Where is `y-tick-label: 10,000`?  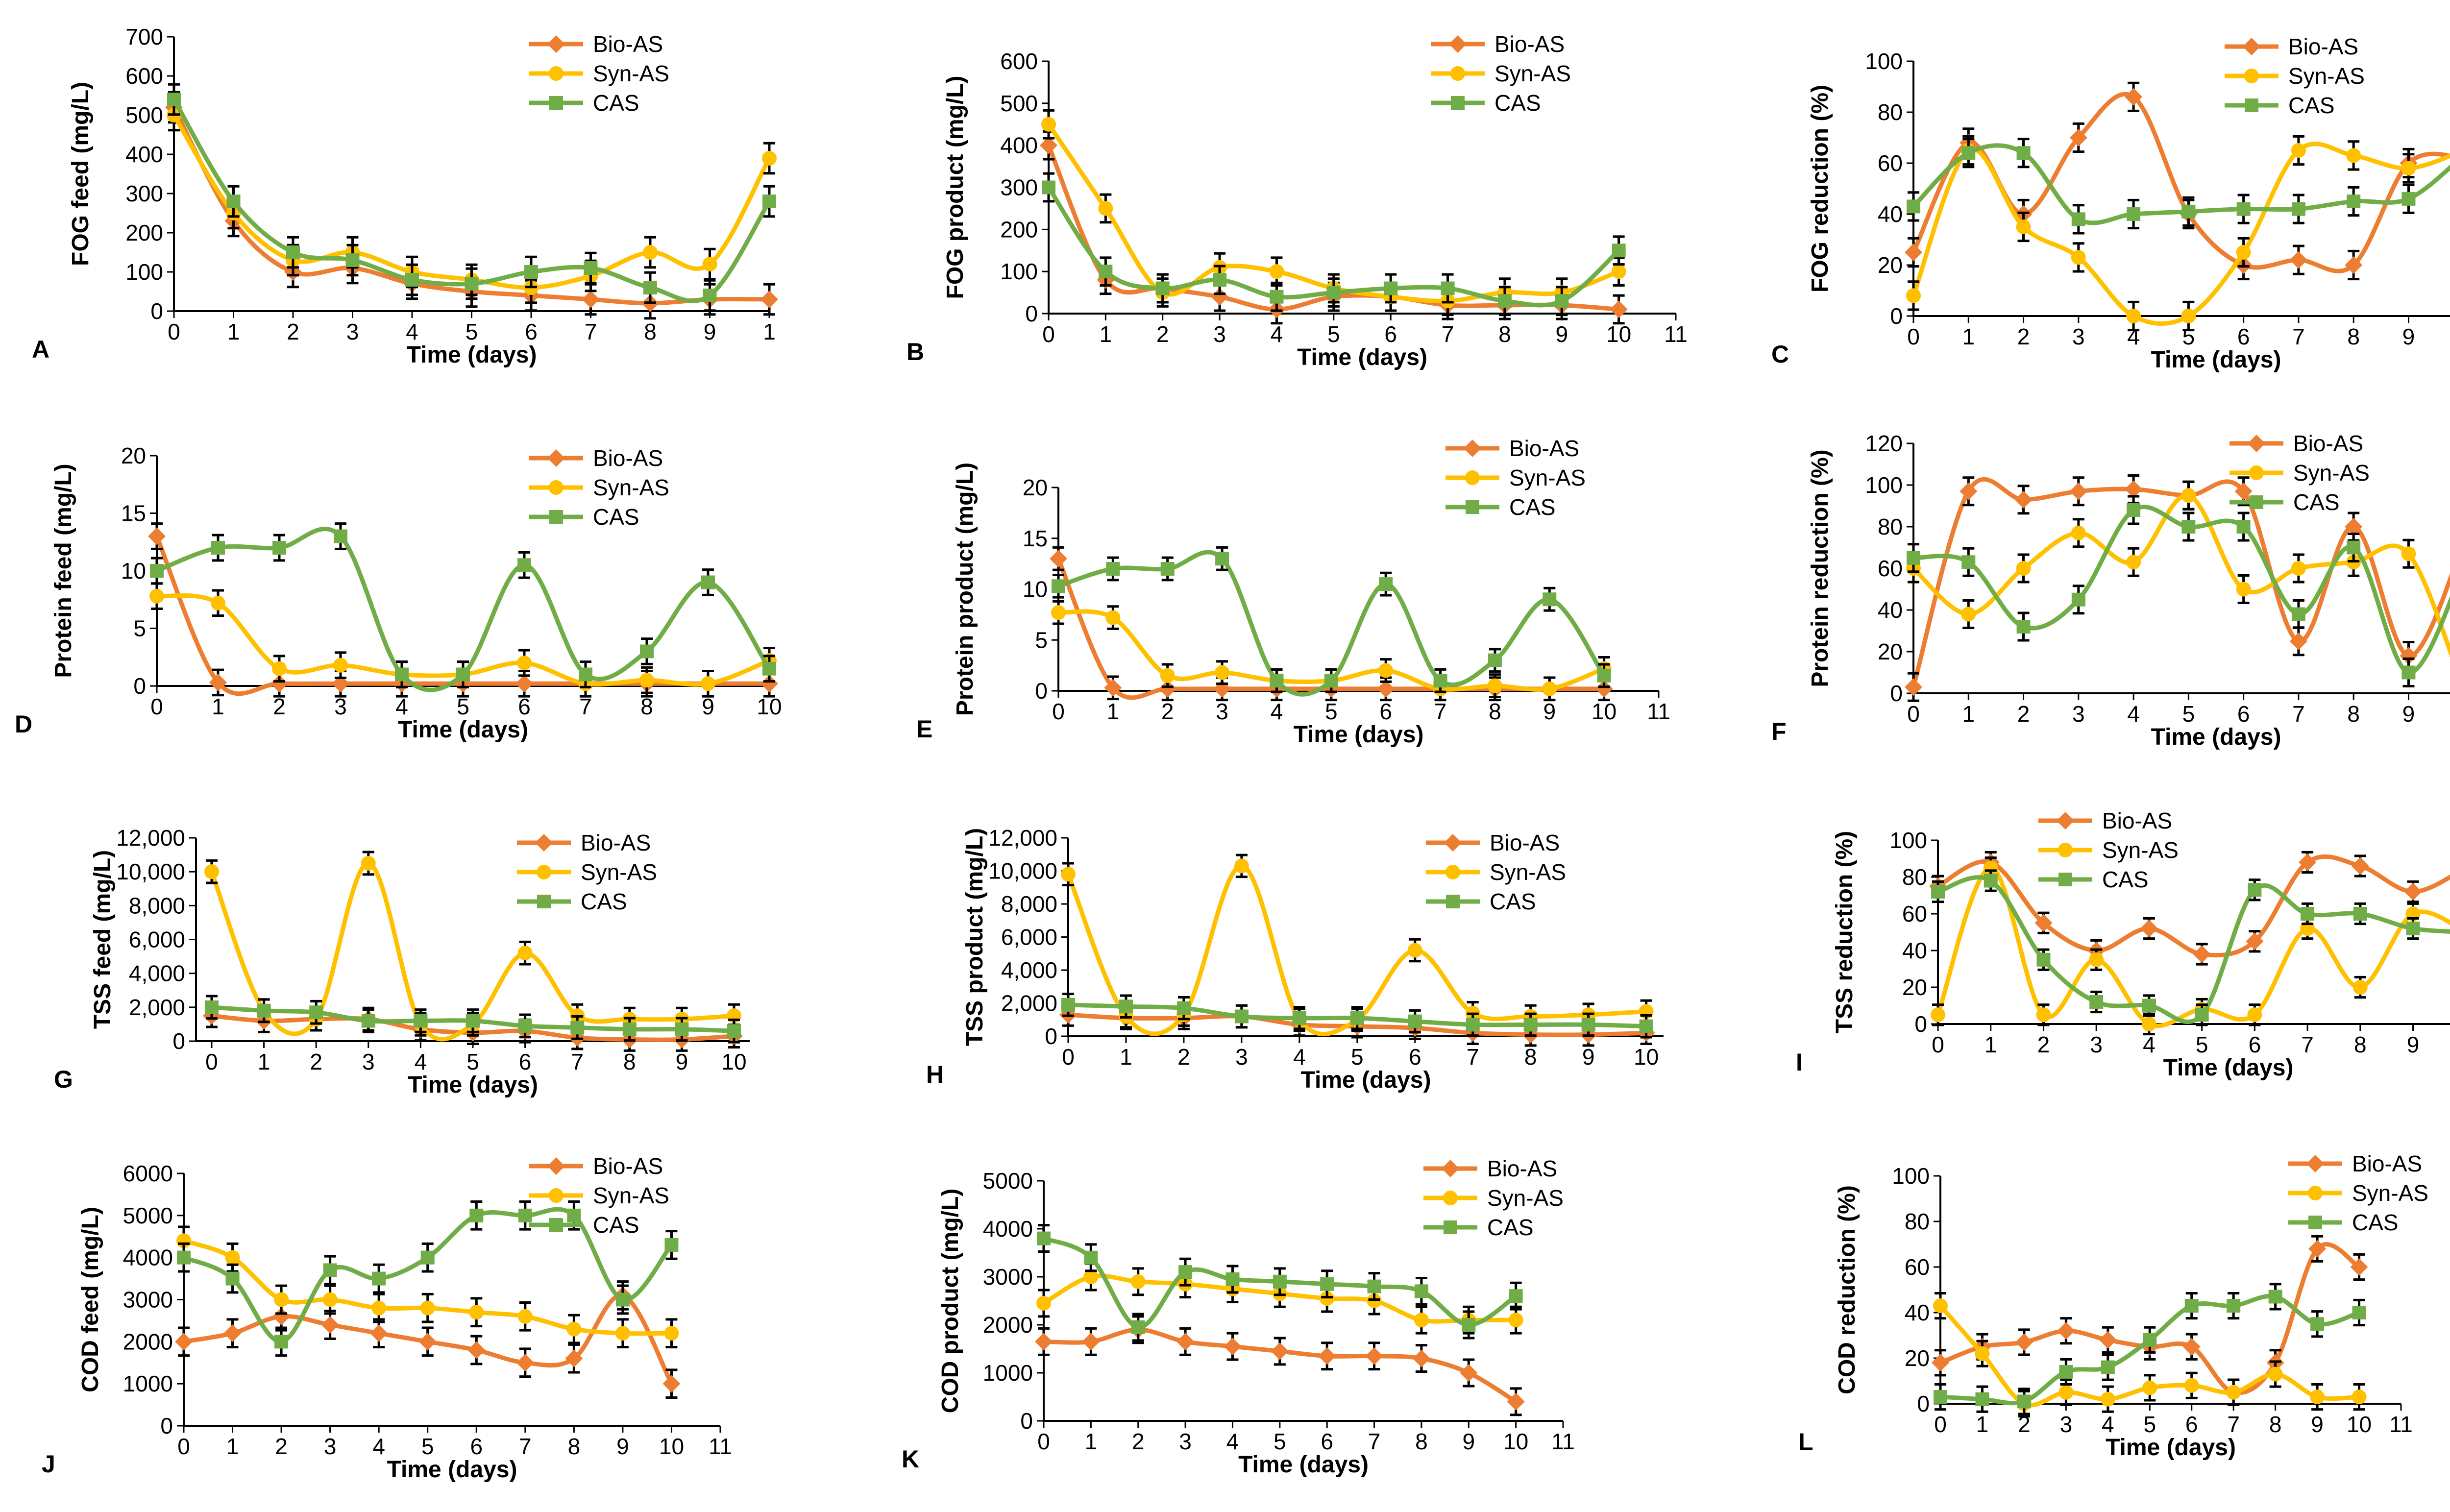 y-tick-label: 10,000 is located at coordinates (150, 871).